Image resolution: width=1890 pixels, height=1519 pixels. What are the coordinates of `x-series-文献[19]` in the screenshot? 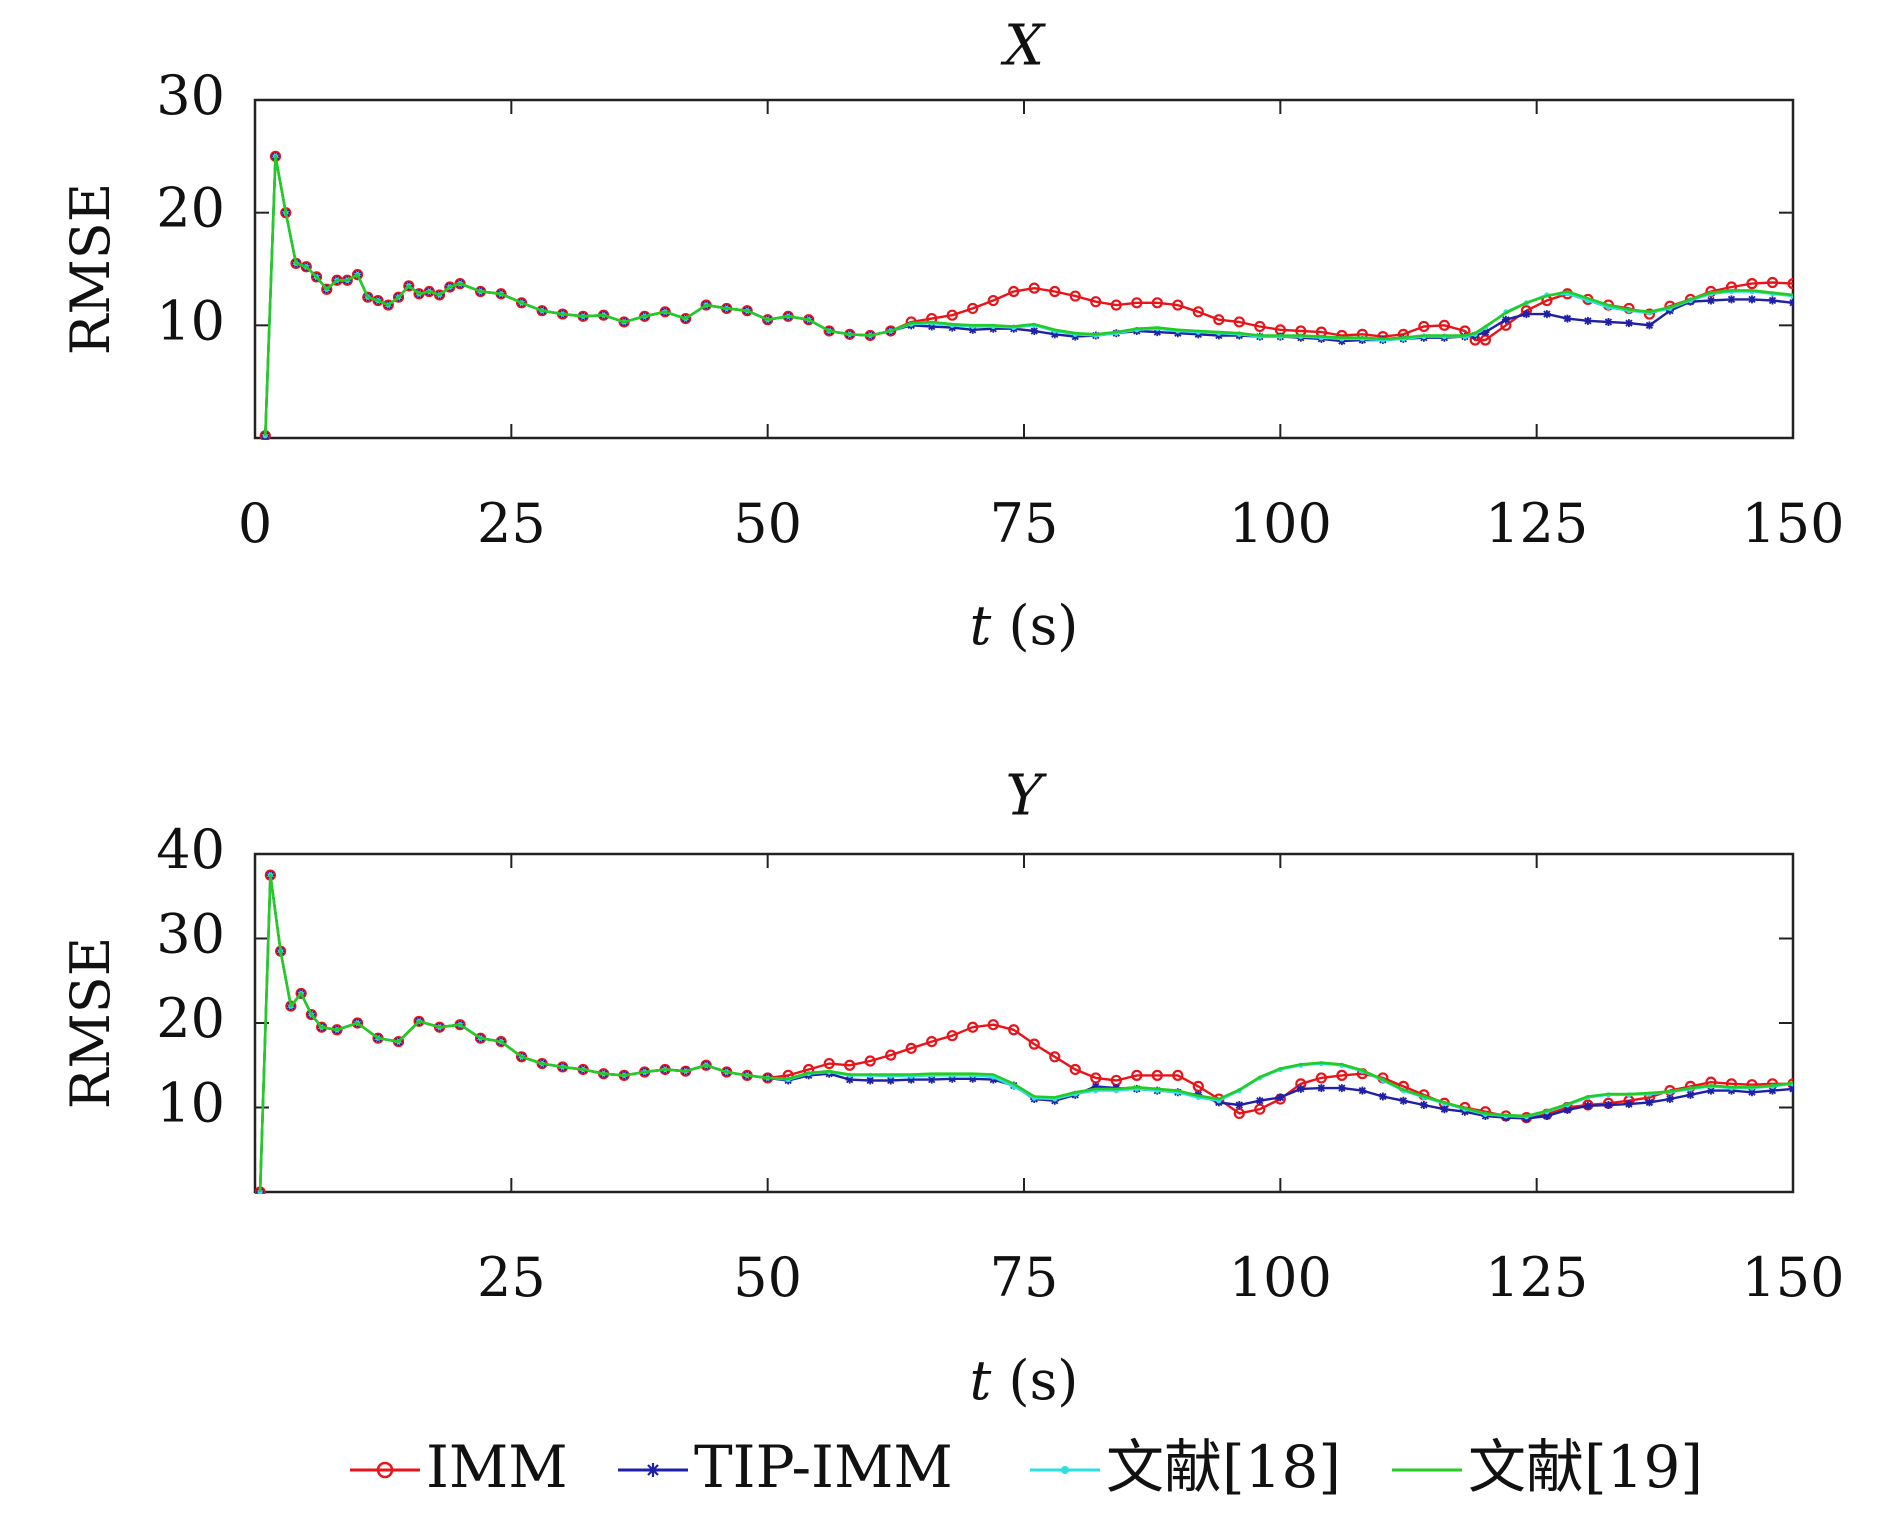 It's located at (1028, 295).